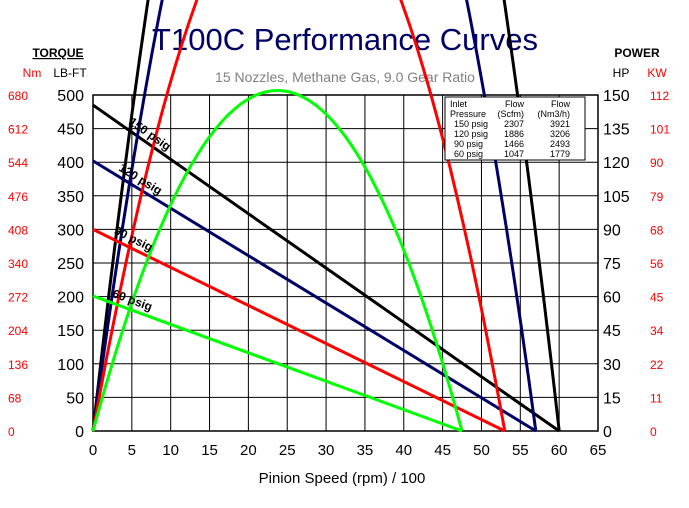 The height and width of the screenshot is (508, 689). What do you see at coordinates (70, 298) in the screenshot?
I see `y-tick-label-lbft: 200` at bounding box center [70, 298].